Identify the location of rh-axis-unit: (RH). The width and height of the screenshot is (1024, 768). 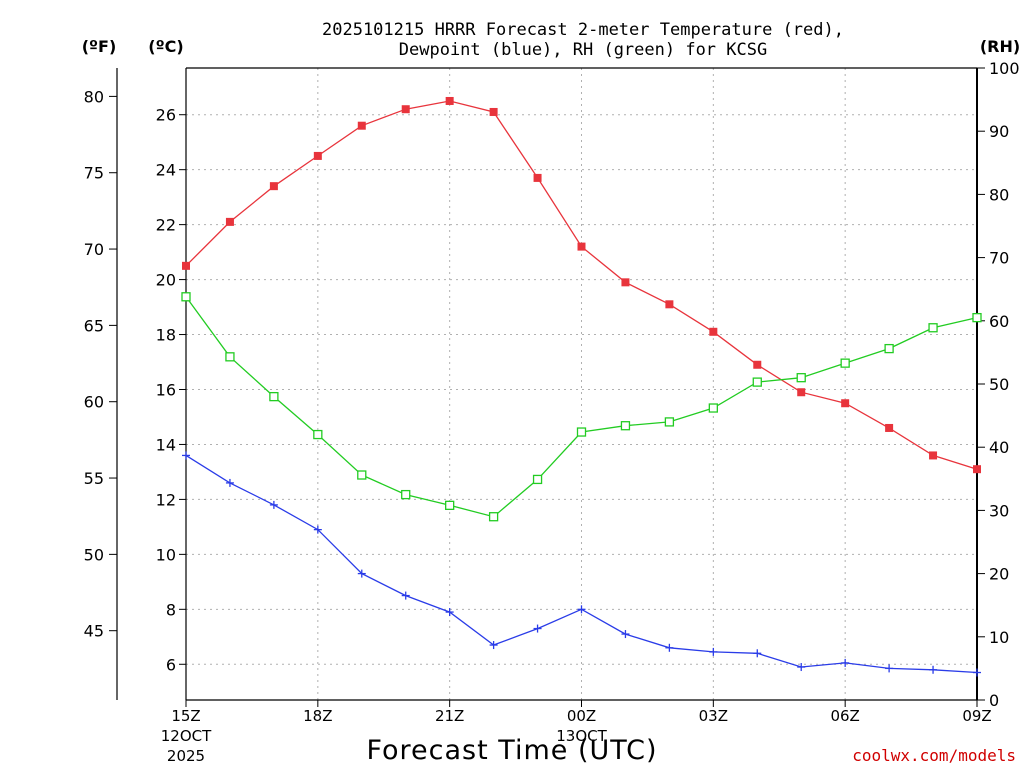
(1000, 46).